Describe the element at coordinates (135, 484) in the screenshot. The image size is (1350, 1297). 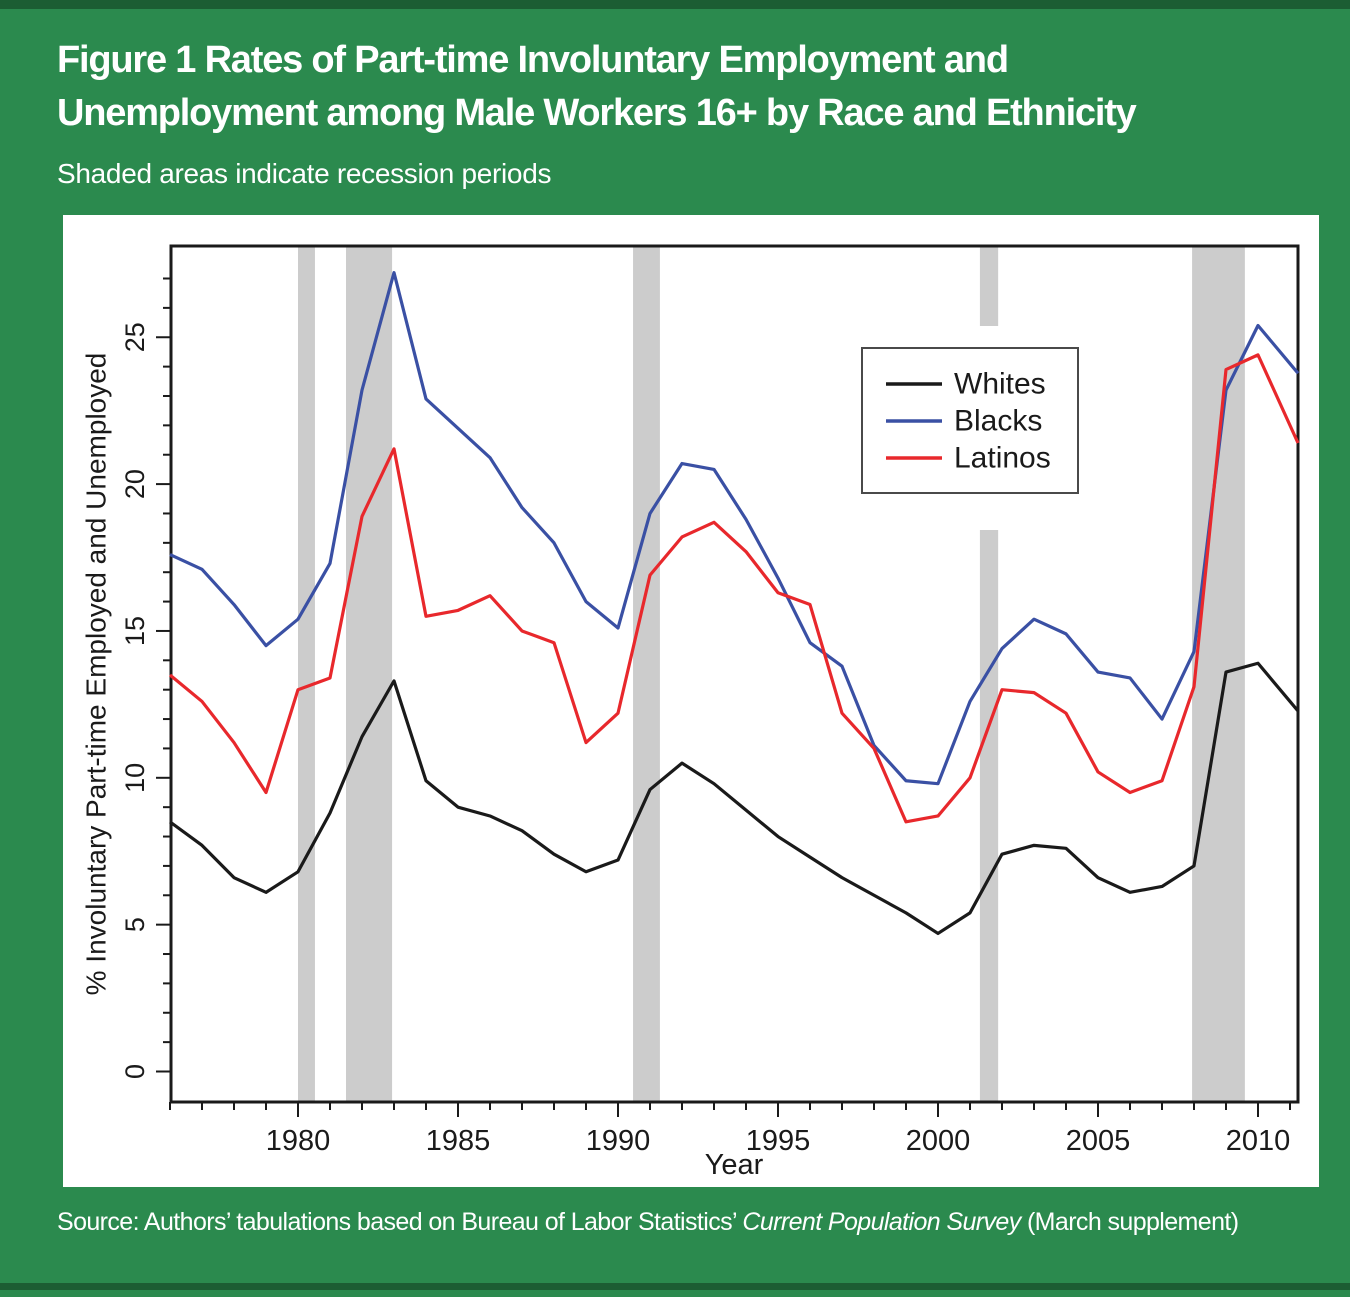
I see `y-tick-label: 20` at that location.